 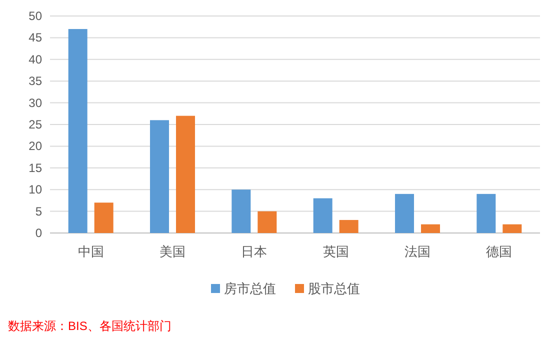 What do you see at coordinates (91, 251) in the screenshot?
I see `x-tick-label: 中国` at bounding box center [91, 251].